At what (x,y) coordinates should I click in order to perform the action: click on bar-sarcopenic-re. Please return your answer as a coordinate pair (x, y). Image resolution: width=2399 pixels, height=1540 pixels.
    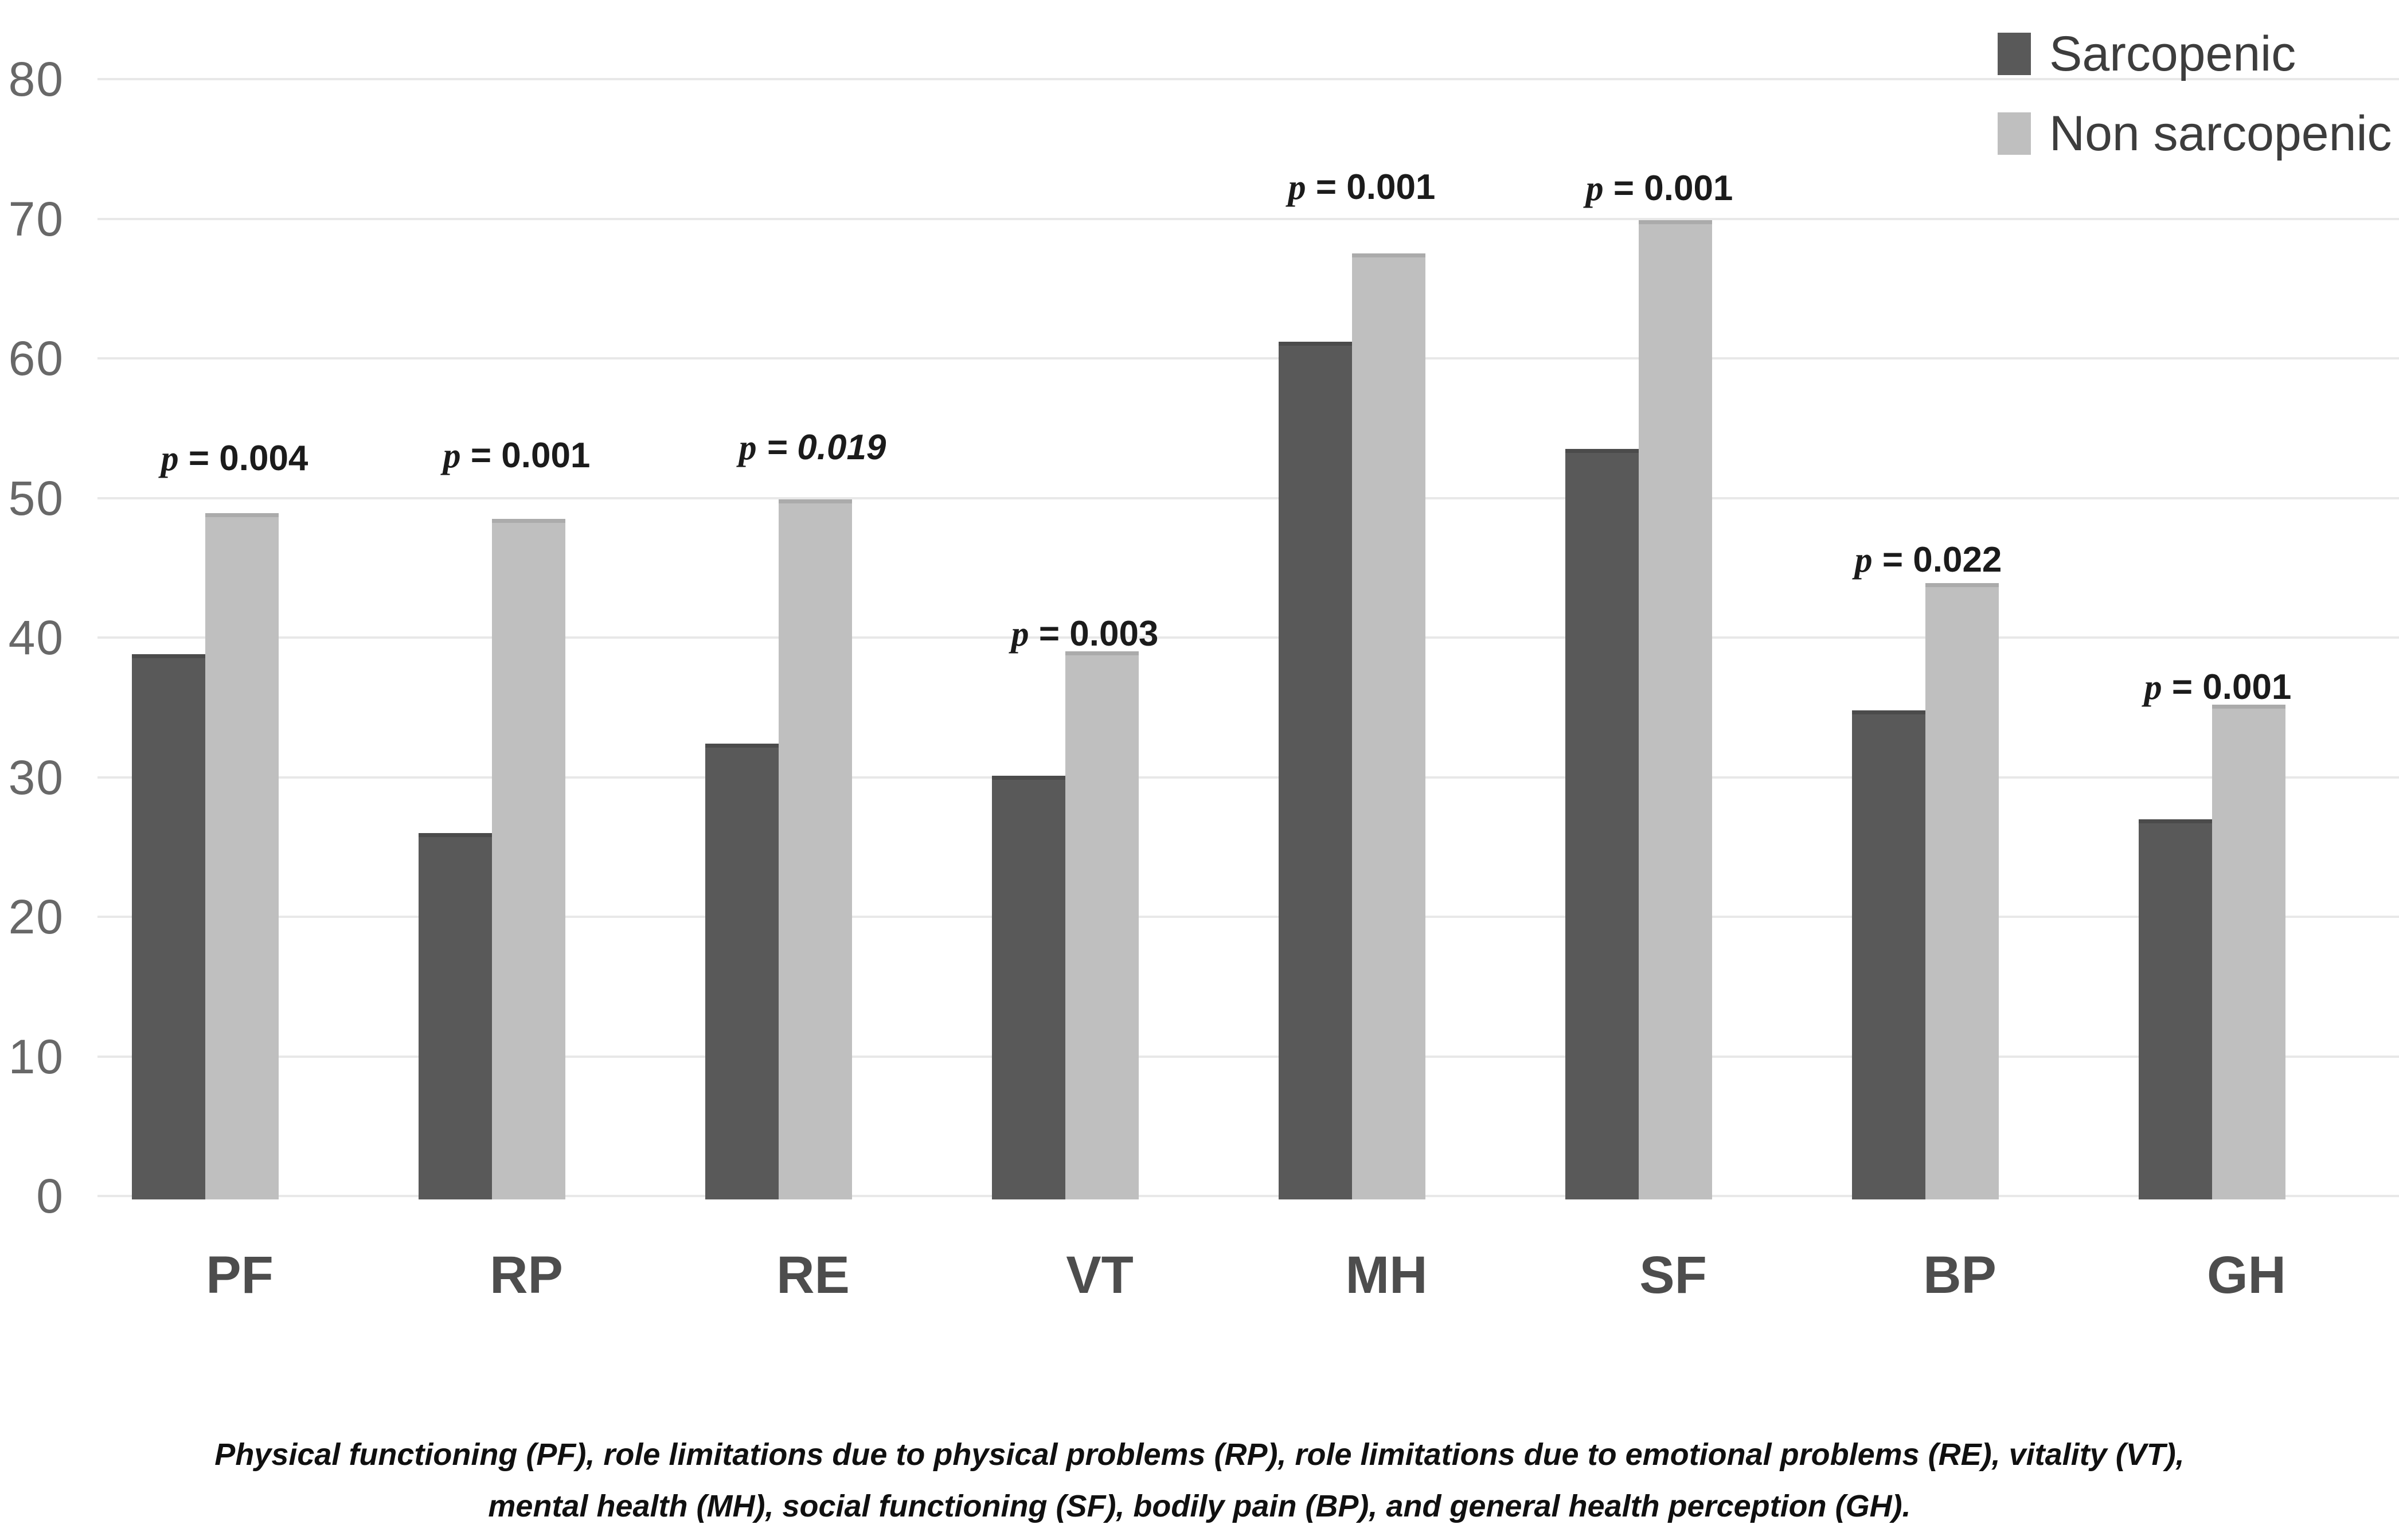
    Looking at the image, I should click on (742, 972).